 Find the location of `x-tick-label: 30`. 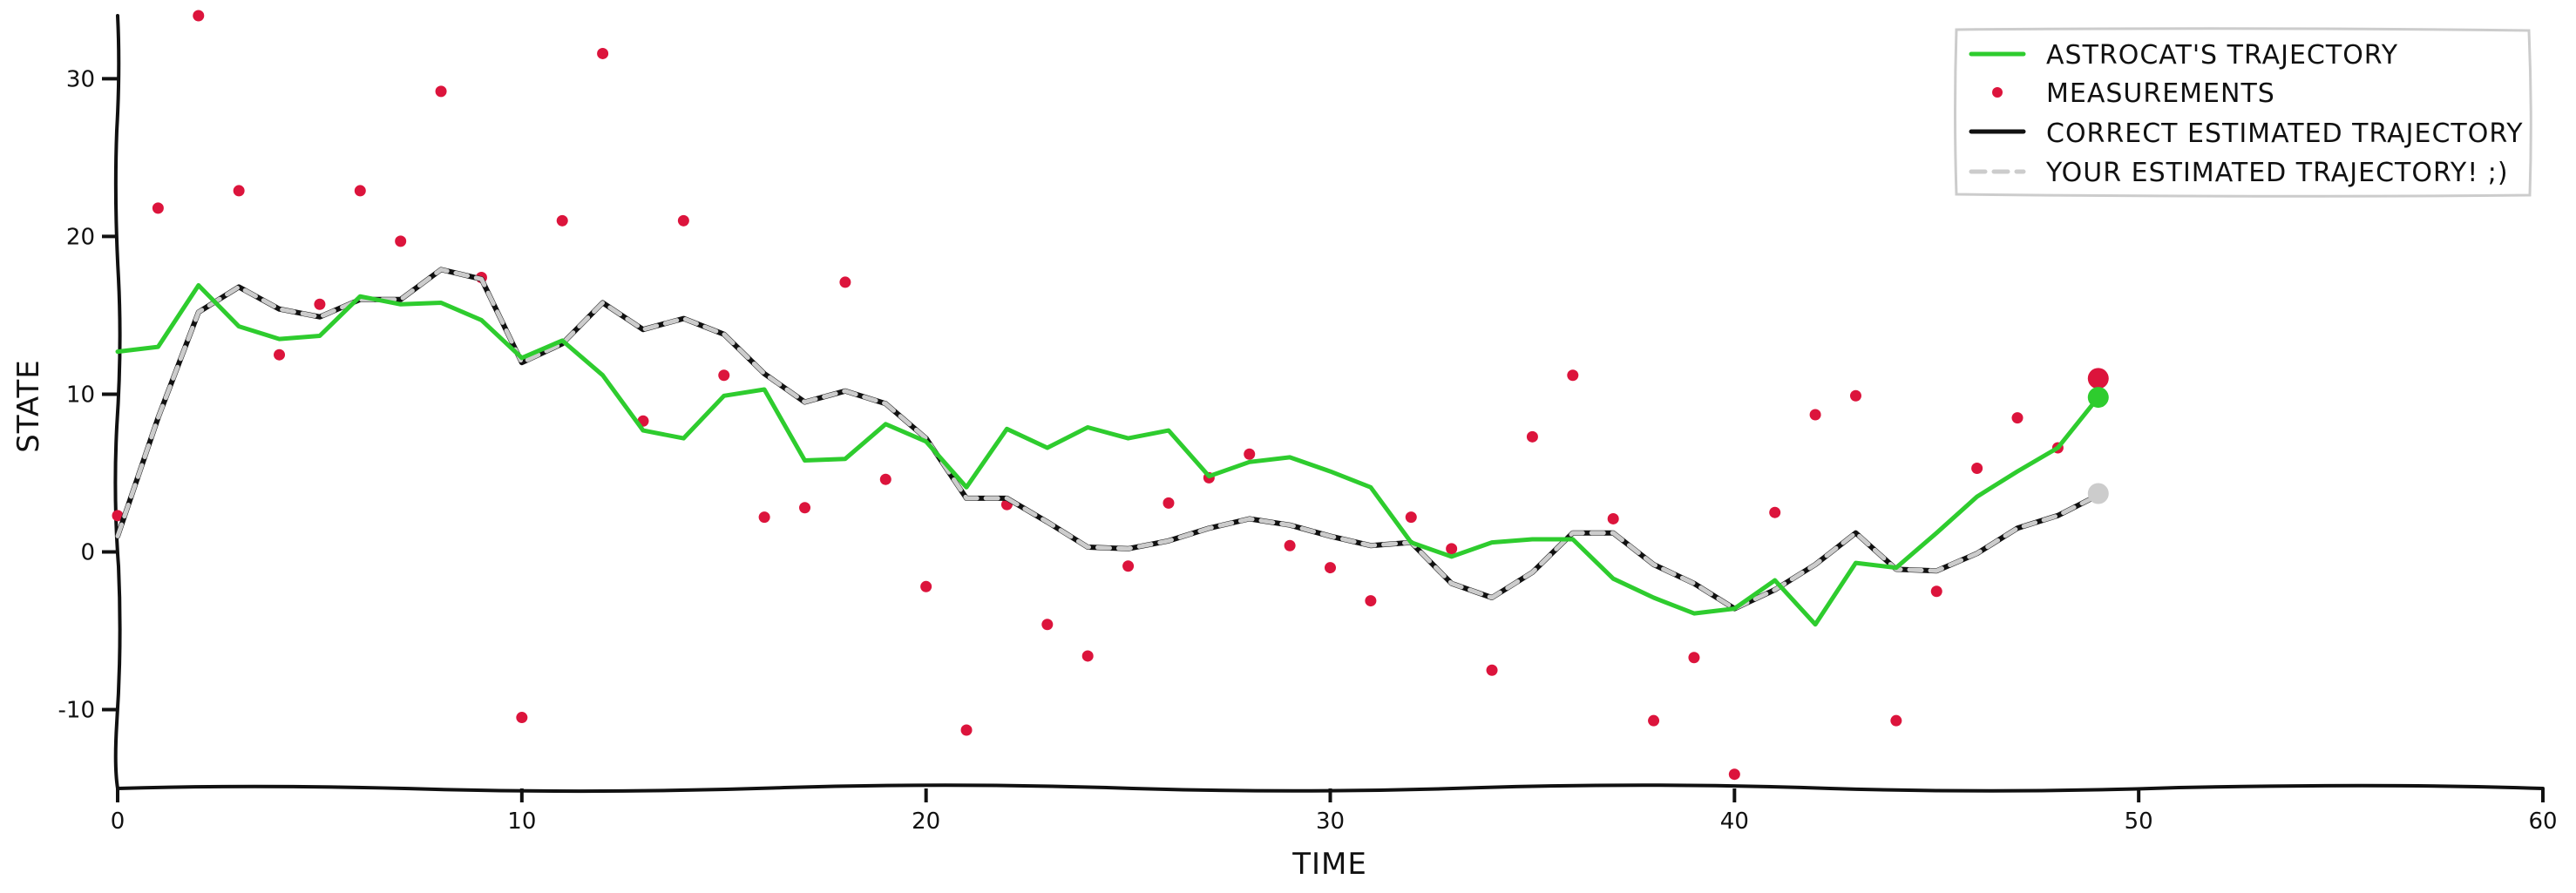

x-tick-label: 30 is located at coordinates (1330, 821).